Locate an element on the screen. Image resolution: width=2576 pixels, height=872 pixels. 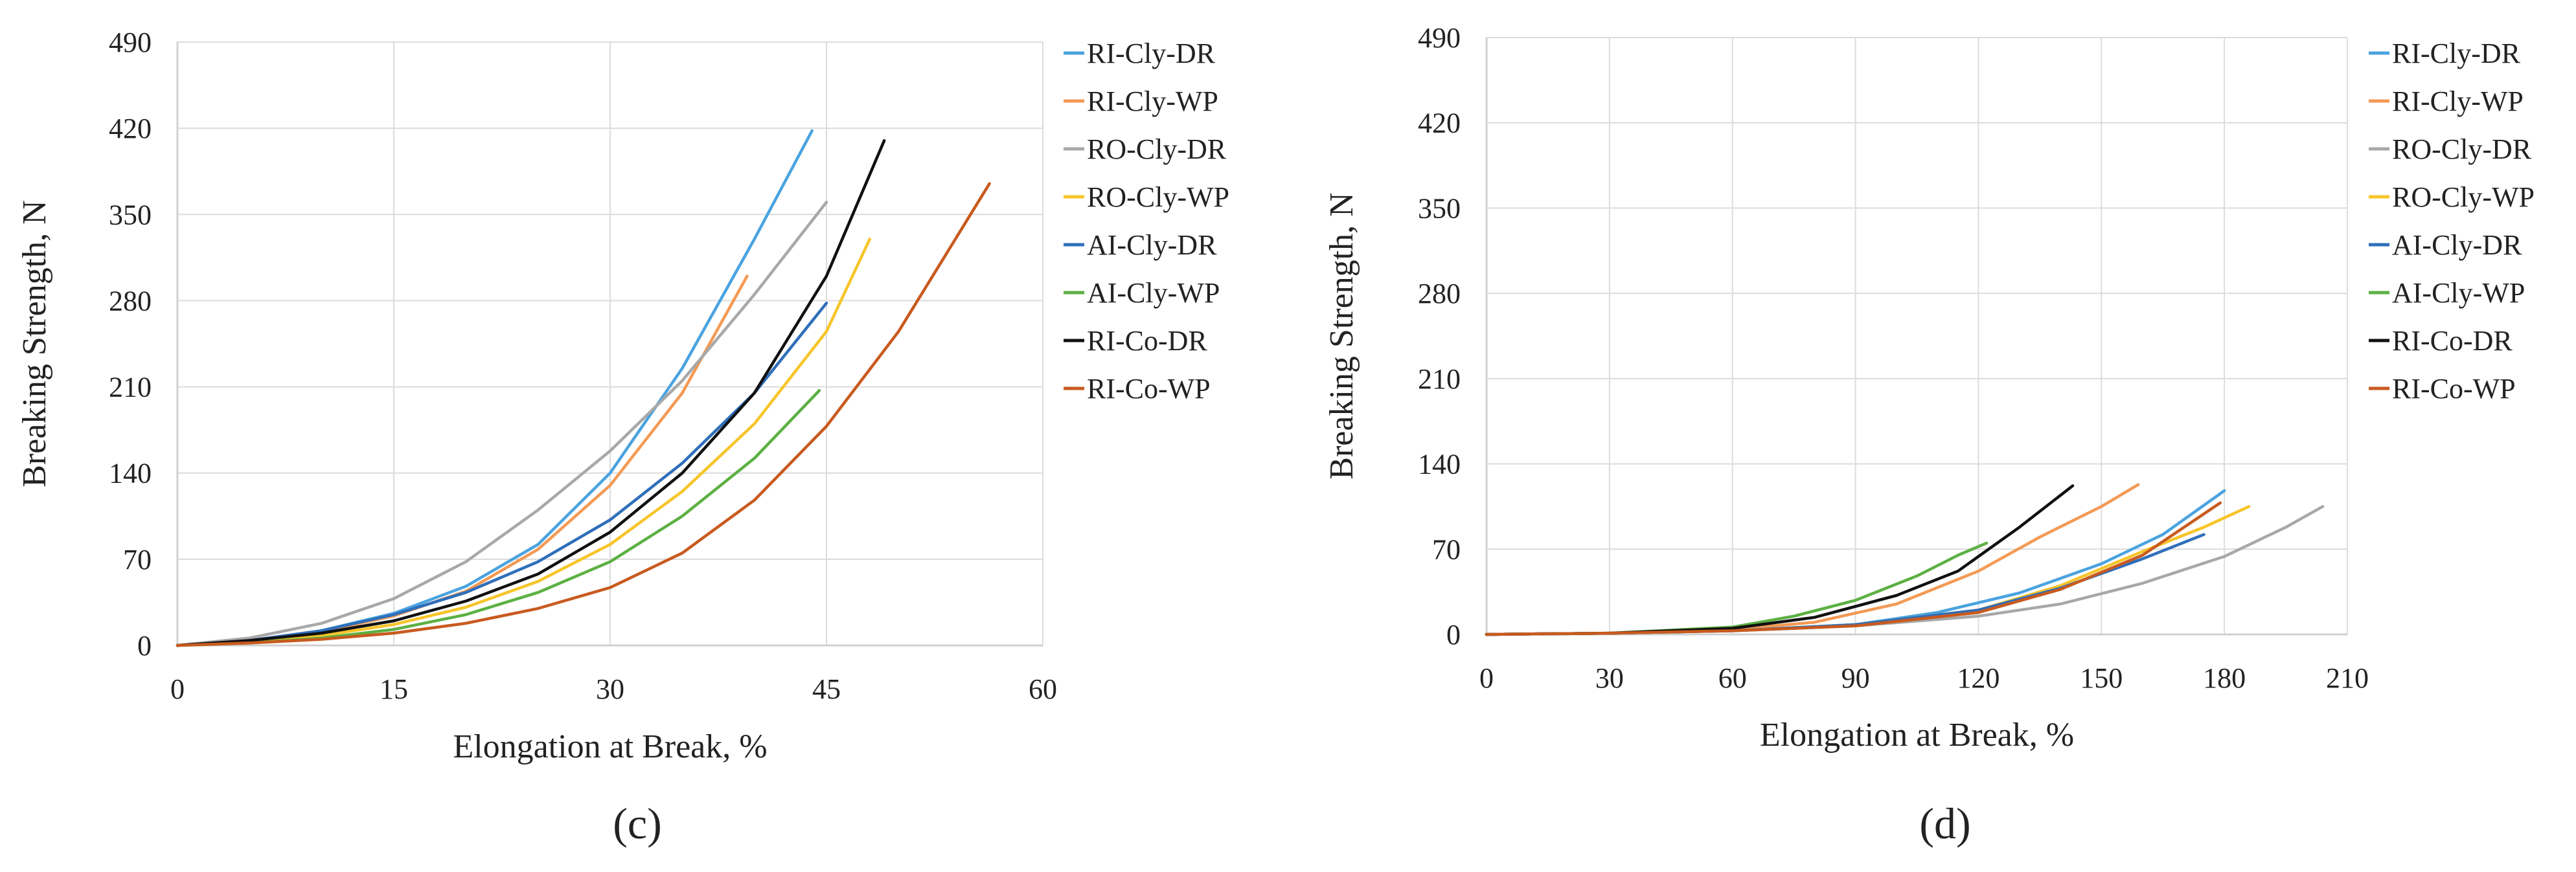
chart-1-y-tick-label: 140 is located at coordinates (1440, 464).